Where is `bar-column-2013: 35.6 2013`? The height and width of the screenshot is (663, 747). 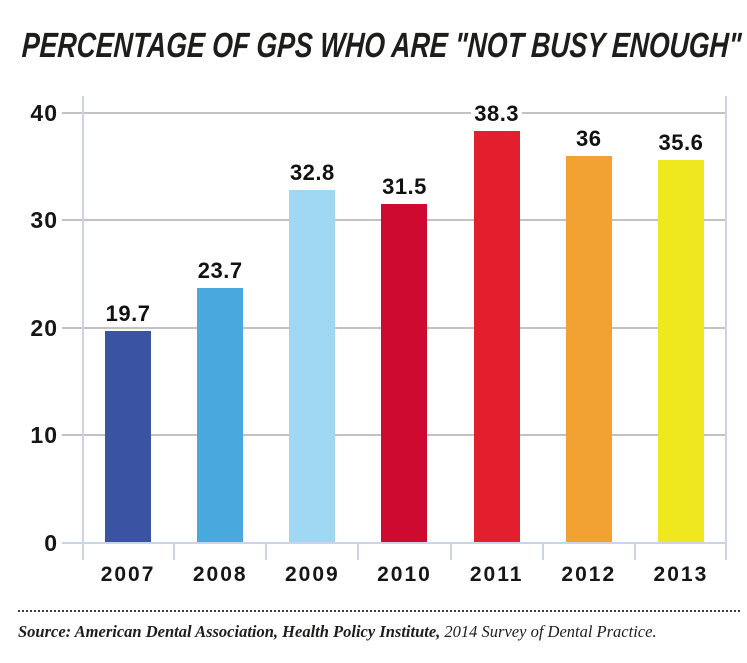
bar-column-2013: 35.6 2013 is located at coordinates (681, 341).